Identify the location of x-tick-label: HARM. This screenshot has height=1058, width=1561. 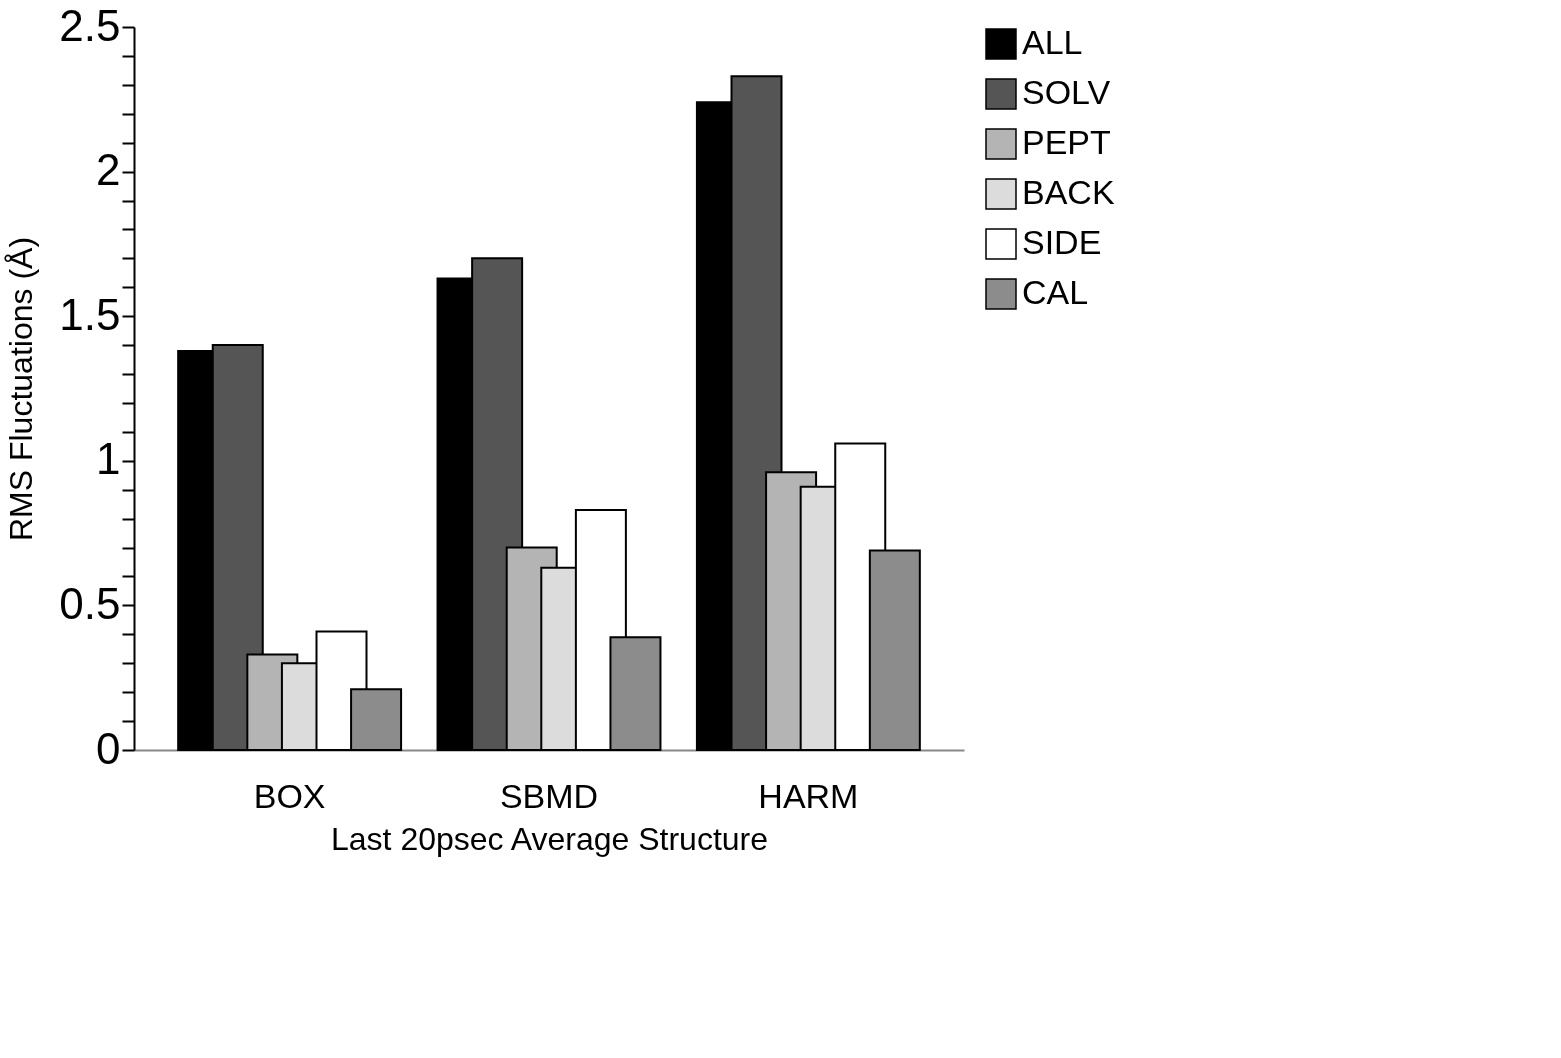
(808, 795).